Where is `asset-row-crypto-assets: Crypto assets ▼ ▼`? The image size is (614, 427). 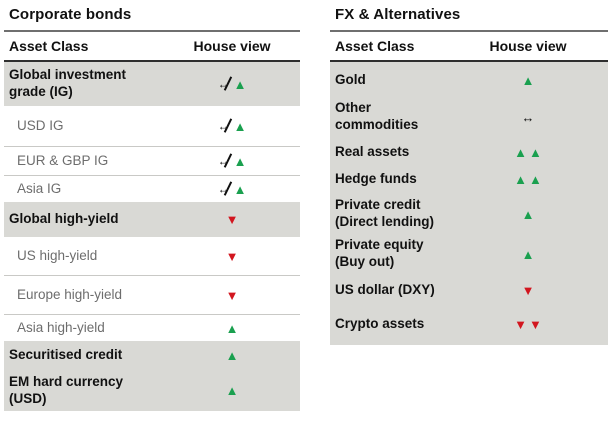
asset-row-crypto-assets: Crypto assets ▼ ▼ is located at coordinates (469, 324).